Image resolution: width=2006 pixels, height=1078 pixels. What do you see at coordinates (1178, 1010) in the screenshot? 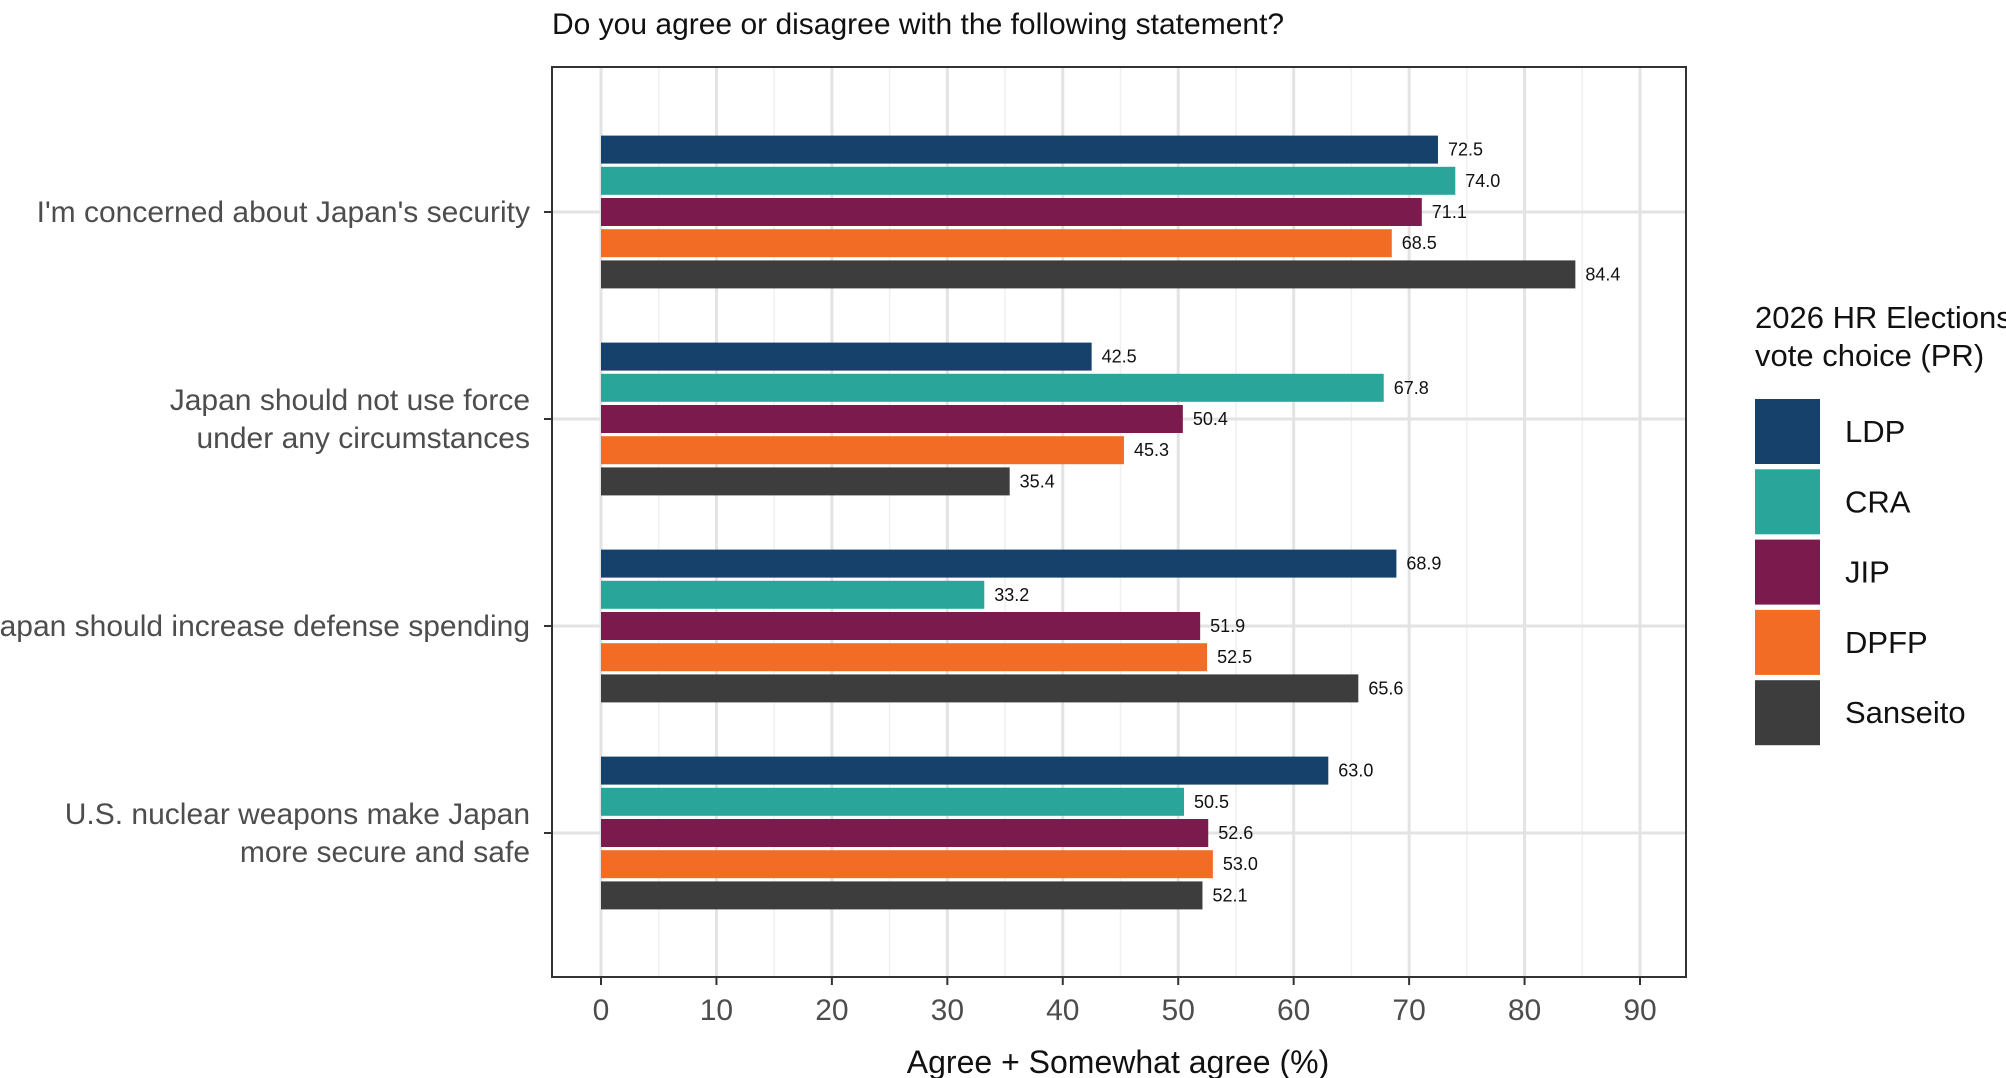
I see `x-tick-label: 50` at bounding box center [1178, 1010].